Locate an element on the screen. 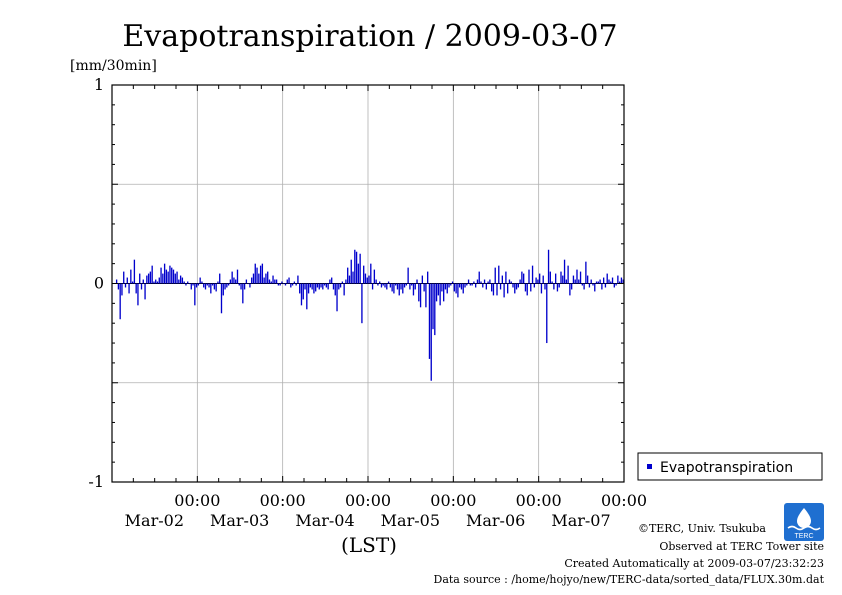  x-tick-date: Mar-04 is located at coordinates (324, 520).